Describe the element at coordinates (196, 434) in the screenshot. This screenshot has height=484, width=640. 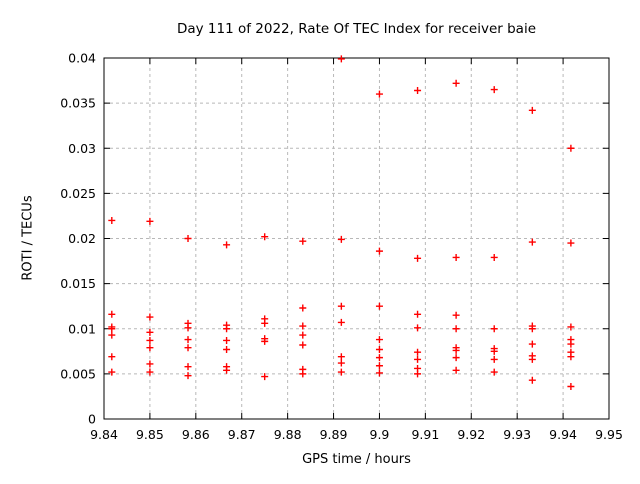
I see `x-tick-label: 9.86` at that location.